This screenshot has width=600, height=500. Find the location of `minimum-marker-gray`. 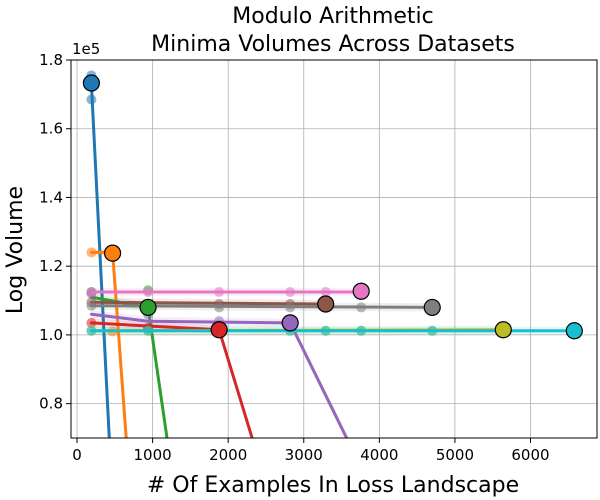

minimum-marker-gray is located at coordinates (432, 307).